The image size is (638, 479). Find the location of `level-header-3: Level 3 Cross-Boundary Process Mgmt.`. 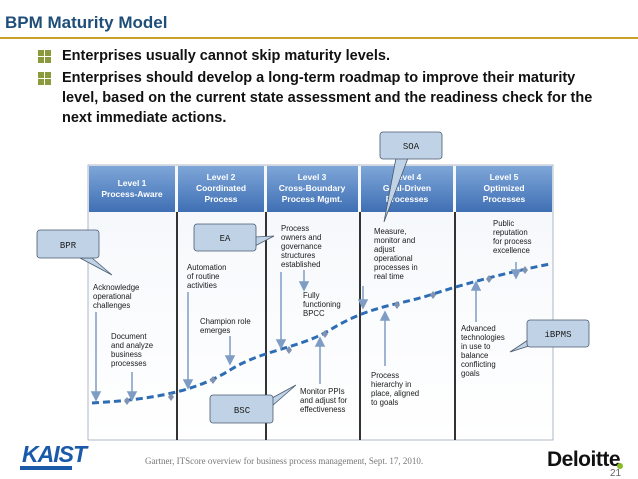

level-header-3: Level 3 Cross-Boundary Process Mgmt. is located at coordinates (312, 189).